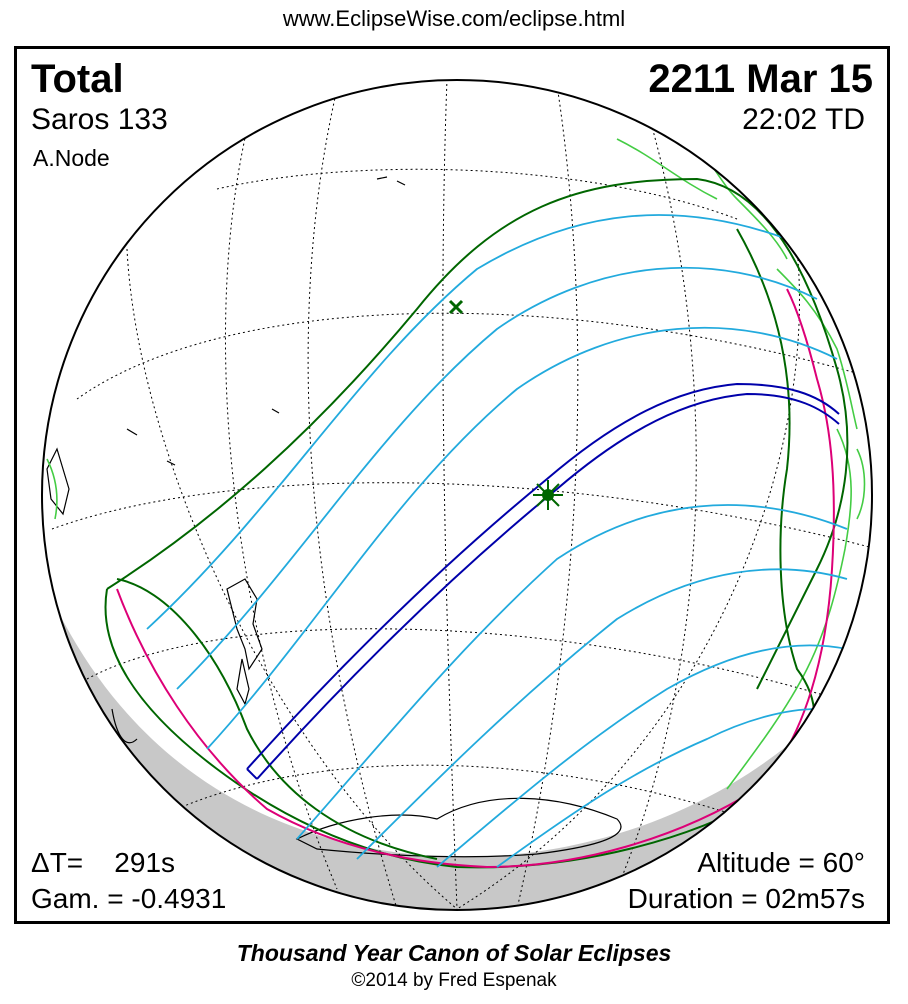 This screenshot has height=1004, width=908. I want to click on greatest-duration-x-marker, so click(456, 307).